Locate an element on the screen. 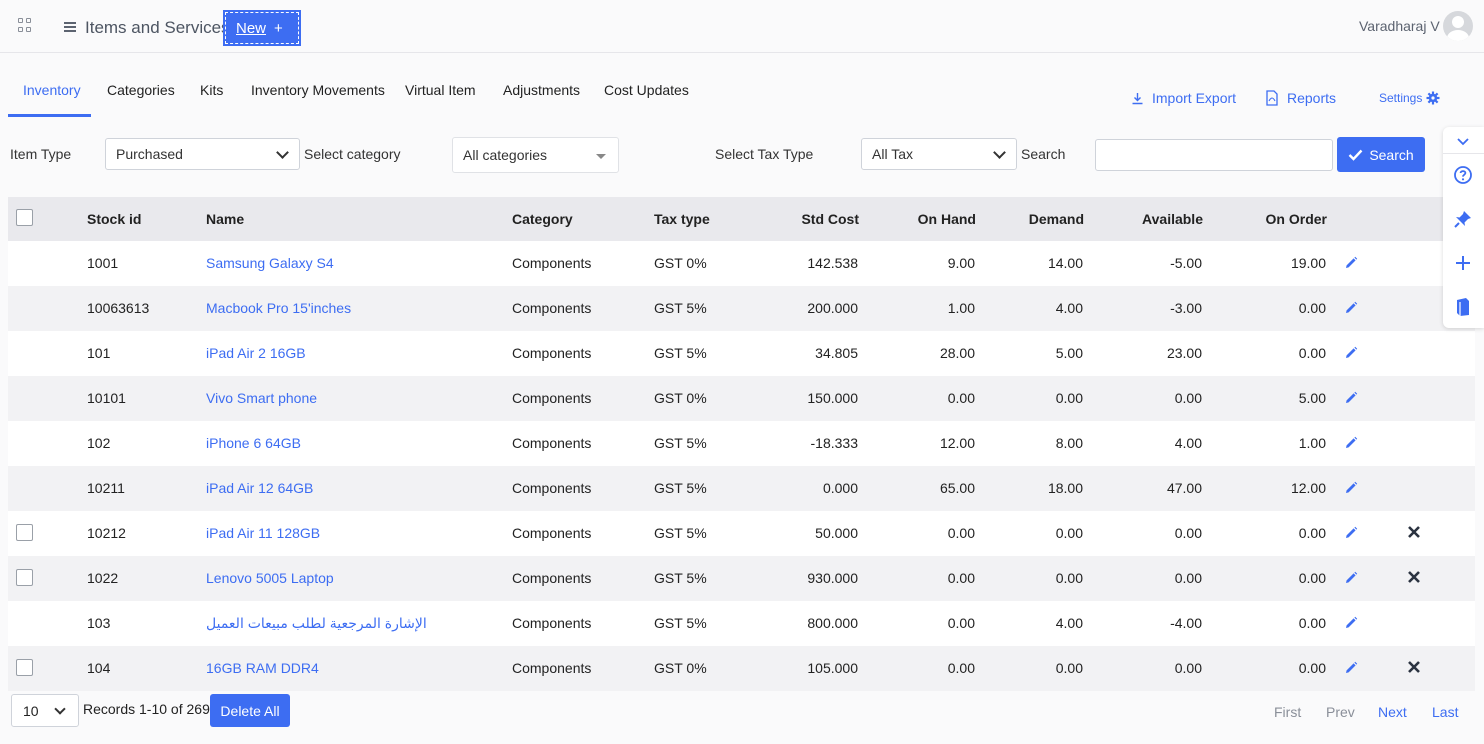 This screenshot has width=1484, height=744. chevron-down-icon is located at coordinates (1463, 141).